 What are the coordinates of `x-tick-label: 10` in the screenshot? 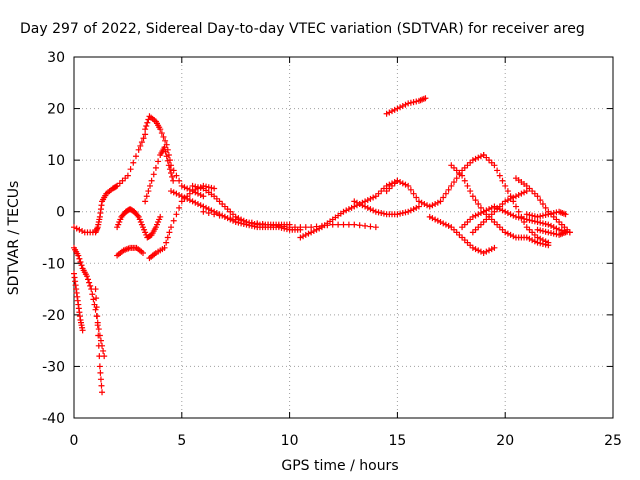 It's located at (290, 441).